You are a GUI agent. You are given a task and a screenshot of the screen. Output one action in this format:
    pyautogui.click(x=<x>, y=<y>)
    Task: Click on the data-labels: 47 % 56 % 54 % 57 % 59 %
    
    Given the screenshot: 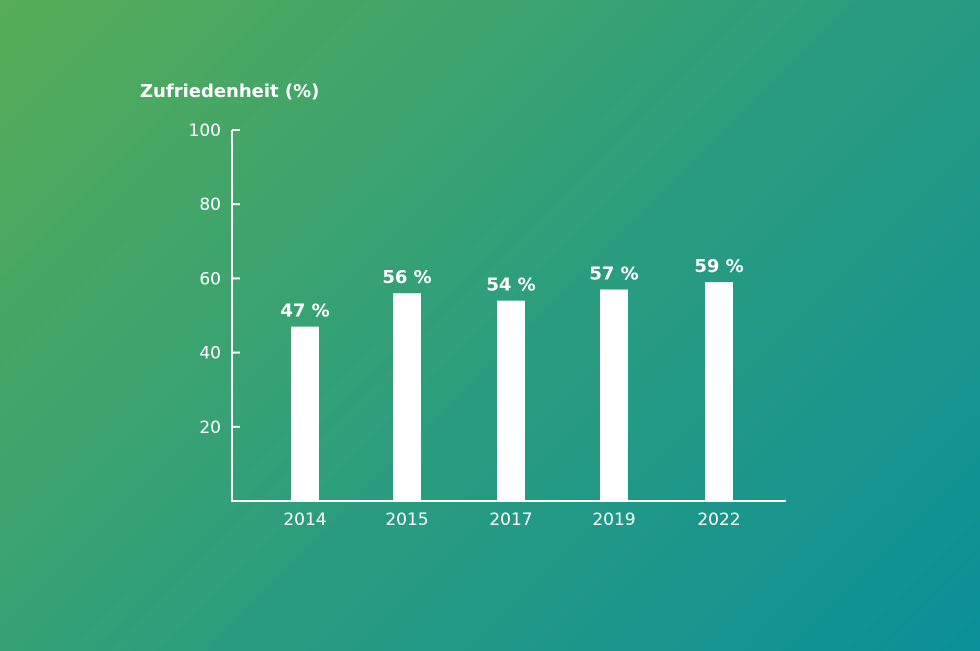 What is the action you would take?
    pyautogui.click(x=511, y=289)
    